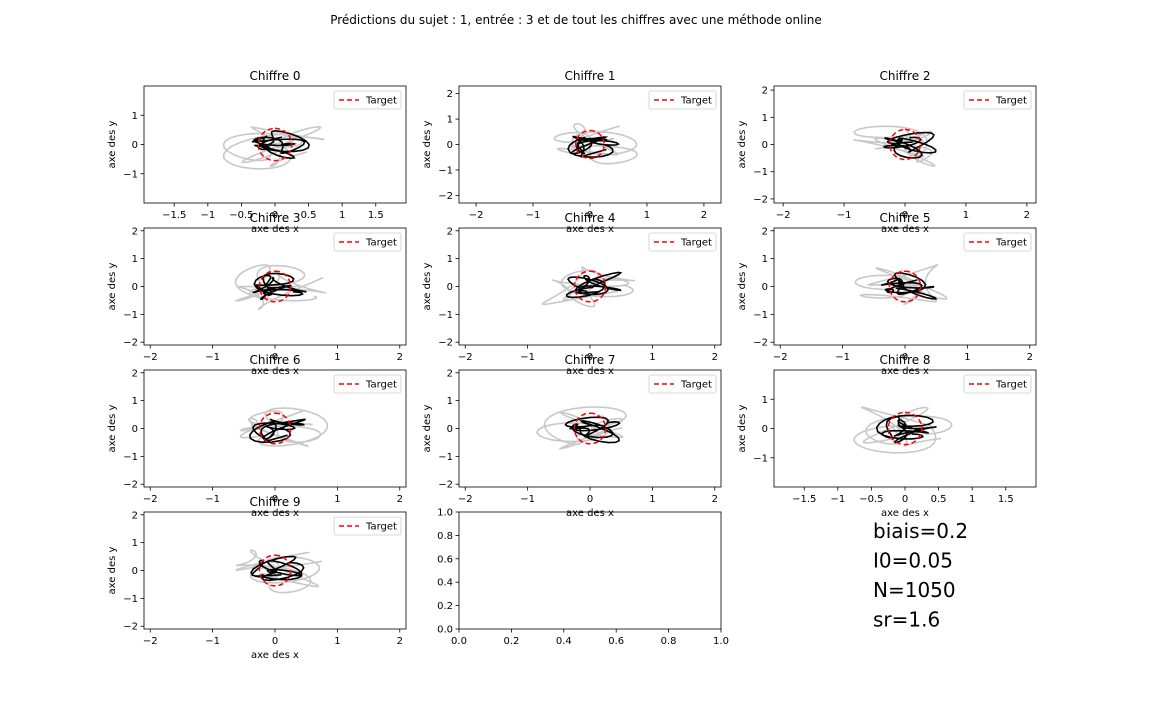 This screenshot has width=1152, height=720. I want to click on parameter-3: sr=1.6, so click(906, 620).